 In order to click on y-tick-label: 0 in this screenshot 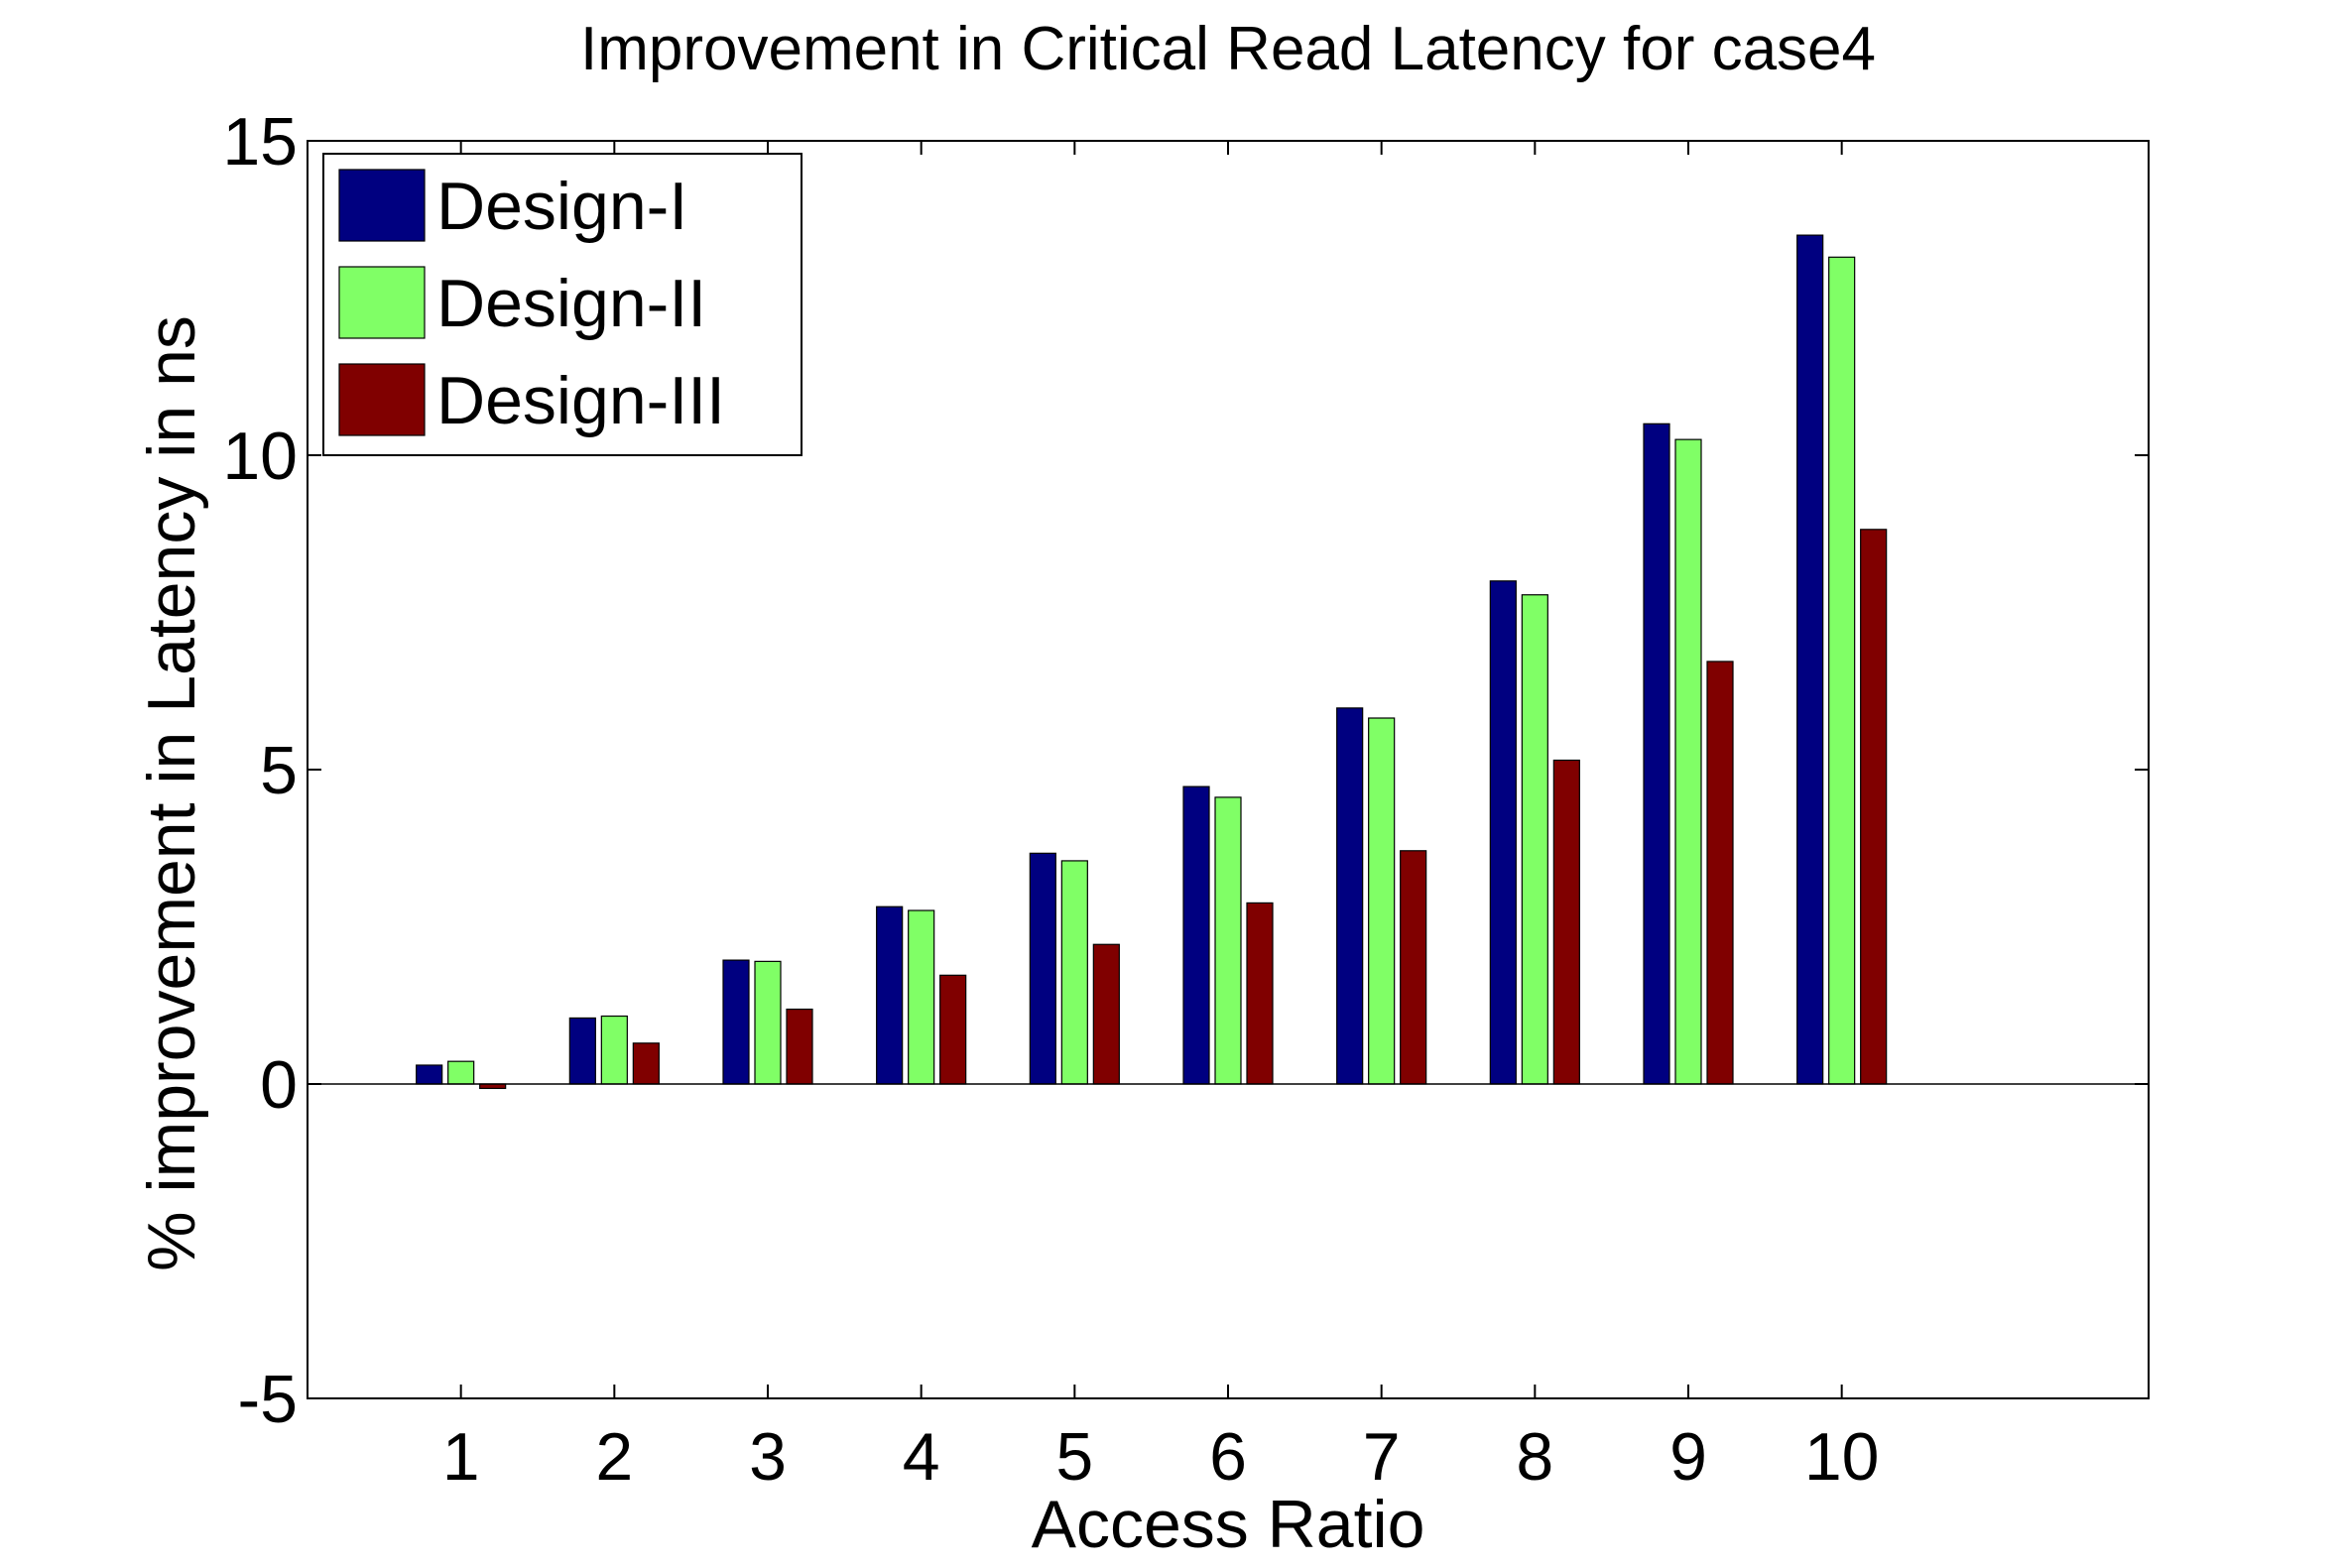, I will do `click(279, 1085)`.